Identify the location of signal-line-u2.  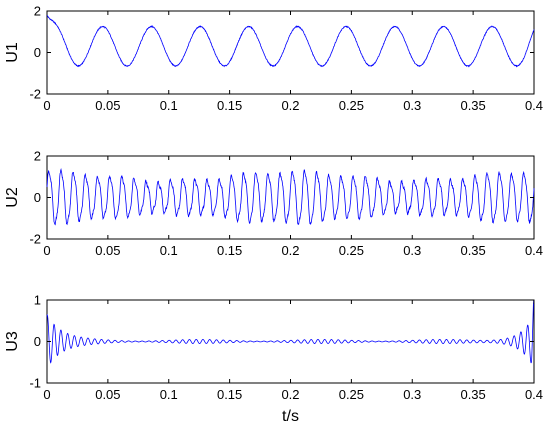
(290, 197).